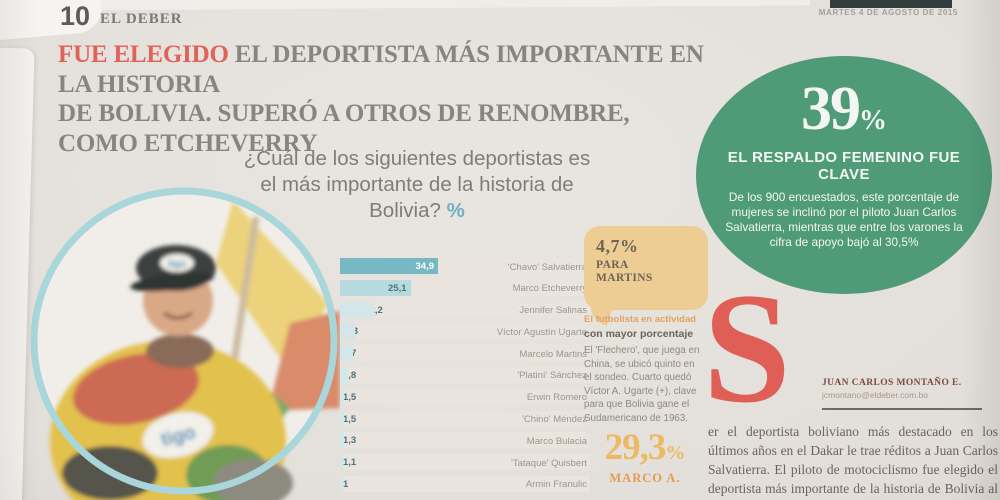 This screenshot has width=1000, height=500. Describe the element at coordinates (304, 361) in the screenshot. I see `flag-red-stripe` at that location.